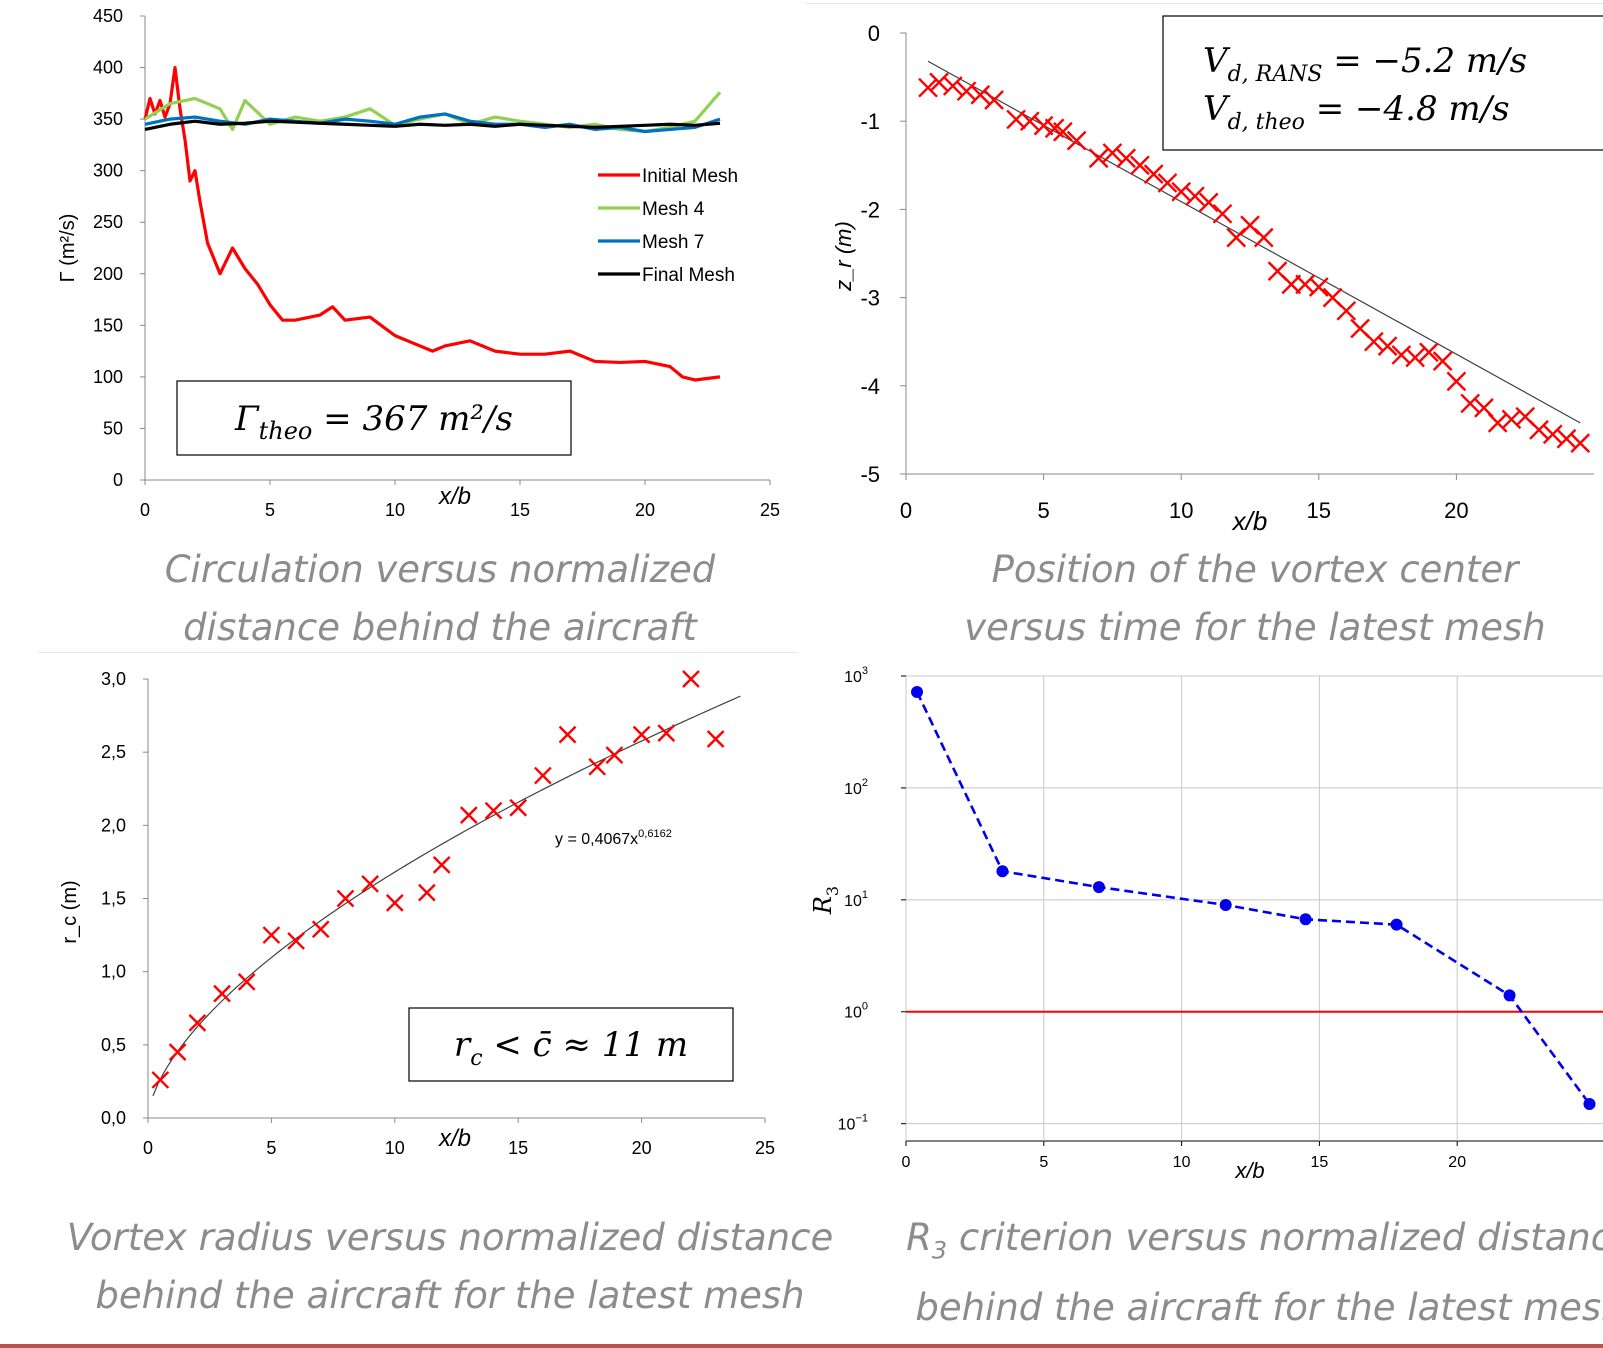 This screenshot has height=1348, width=1603. I want to click on annotation-value: = 367 m²/s, so click(412, 419).